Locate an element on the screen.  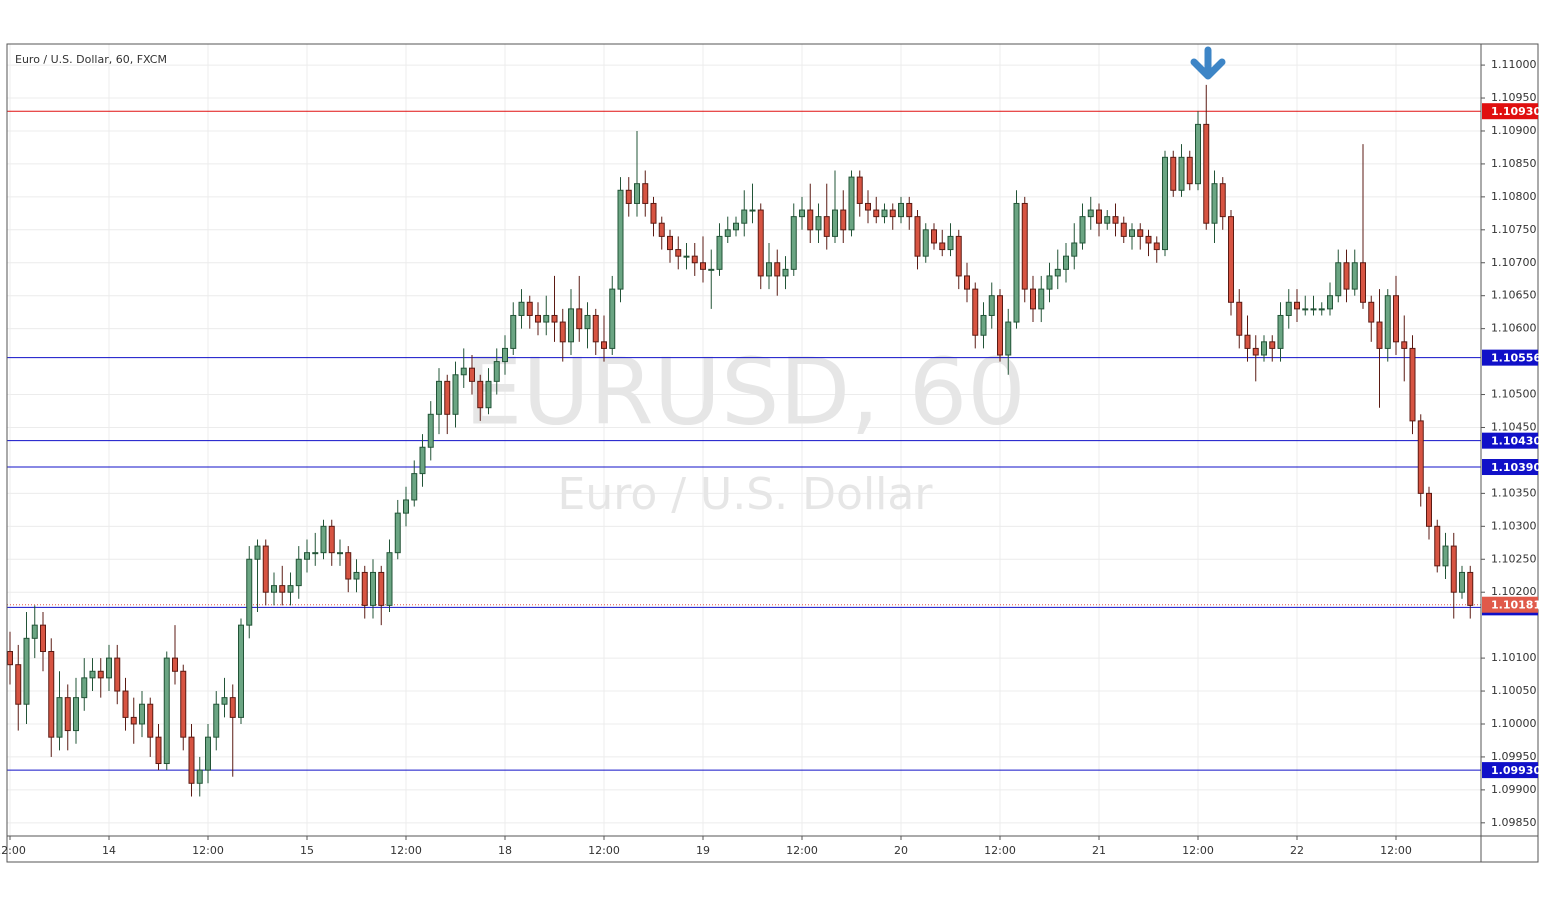
x-tick-label: 19 is located at coordinates (703, 850).